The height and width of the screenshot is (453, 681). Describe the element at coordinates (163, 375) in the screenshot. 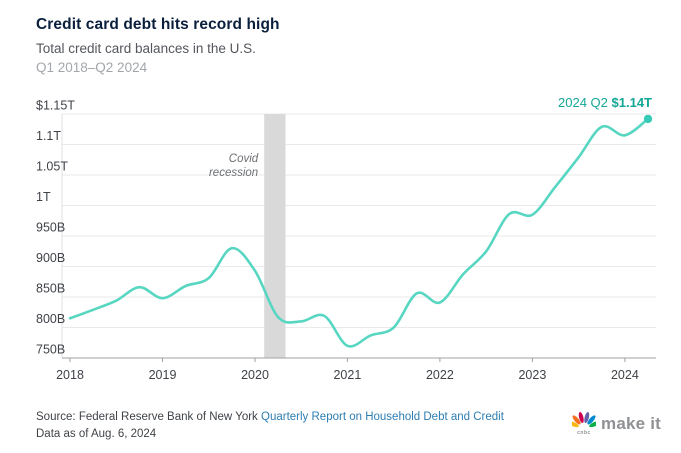

I see `x-tick-label: 2019` at that location.